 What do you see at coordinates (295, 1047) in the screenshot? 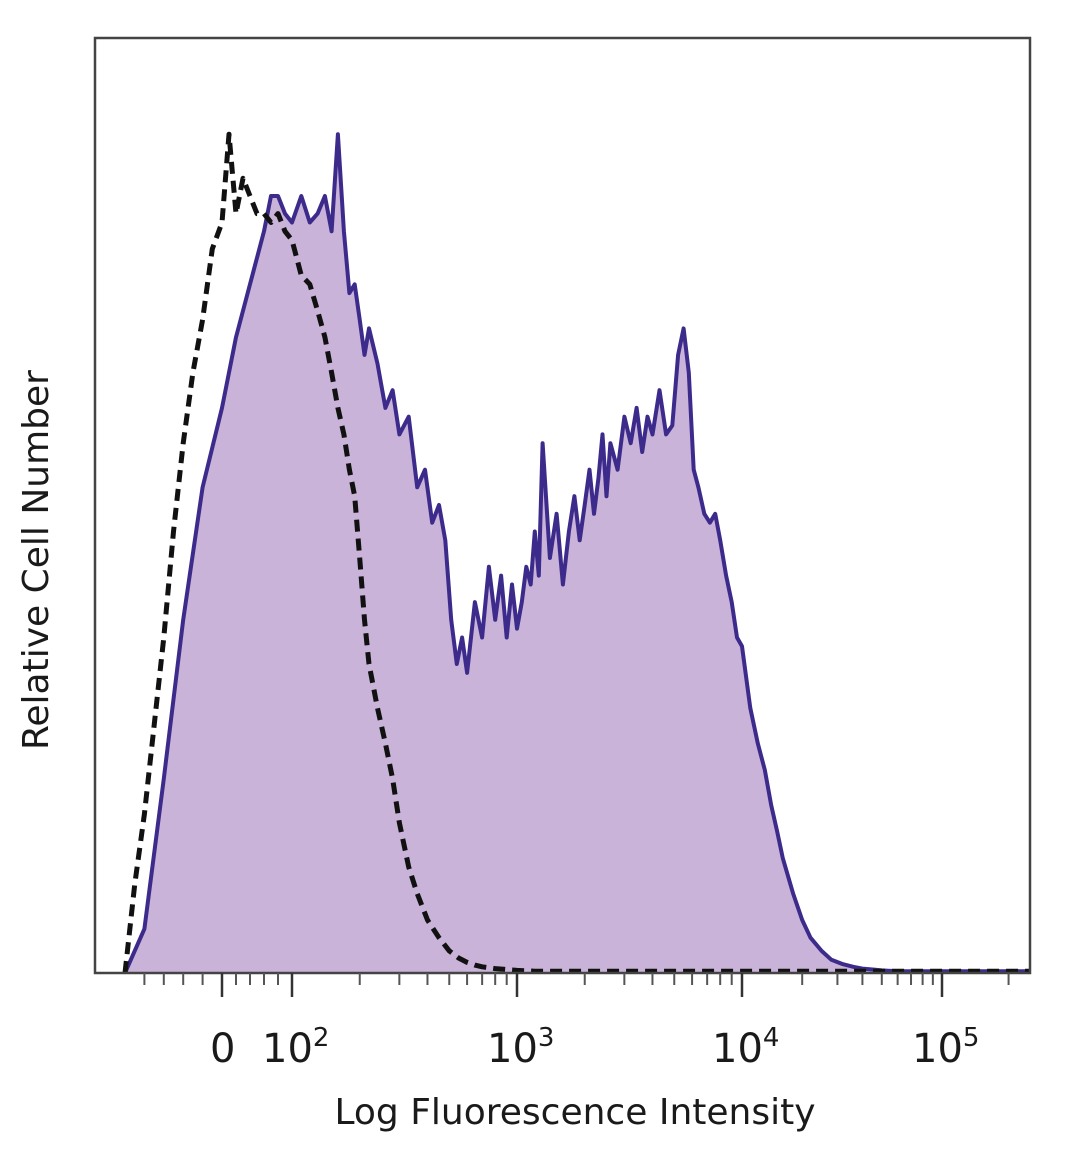
I see `x-tick-label: 102` at bounding box center [295, 1047].